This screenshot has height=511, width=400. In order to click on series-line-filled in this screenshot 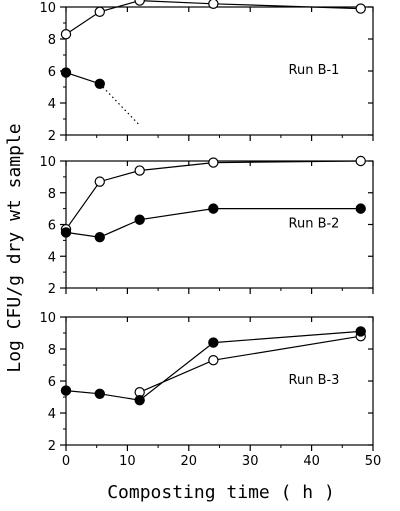, I will do `click(82, 78)`.